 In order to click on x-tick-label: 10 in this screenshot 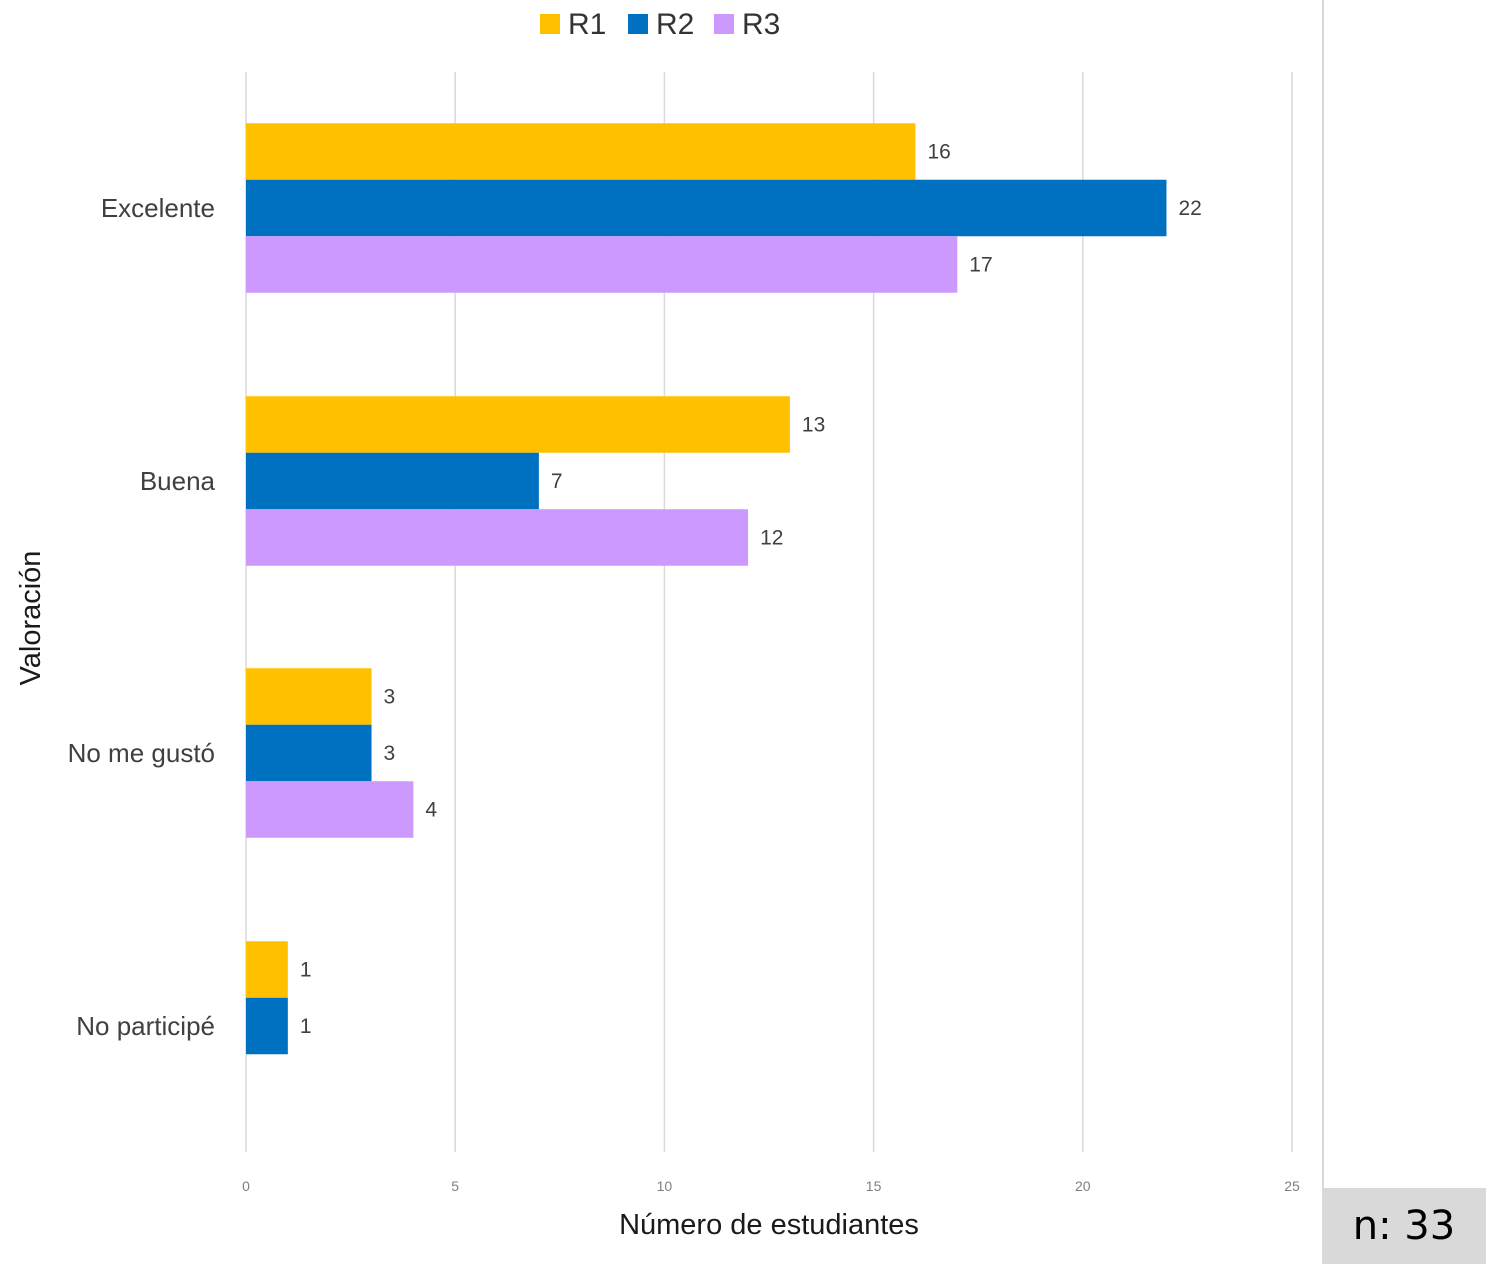, I will do `click(665, 1186)`.